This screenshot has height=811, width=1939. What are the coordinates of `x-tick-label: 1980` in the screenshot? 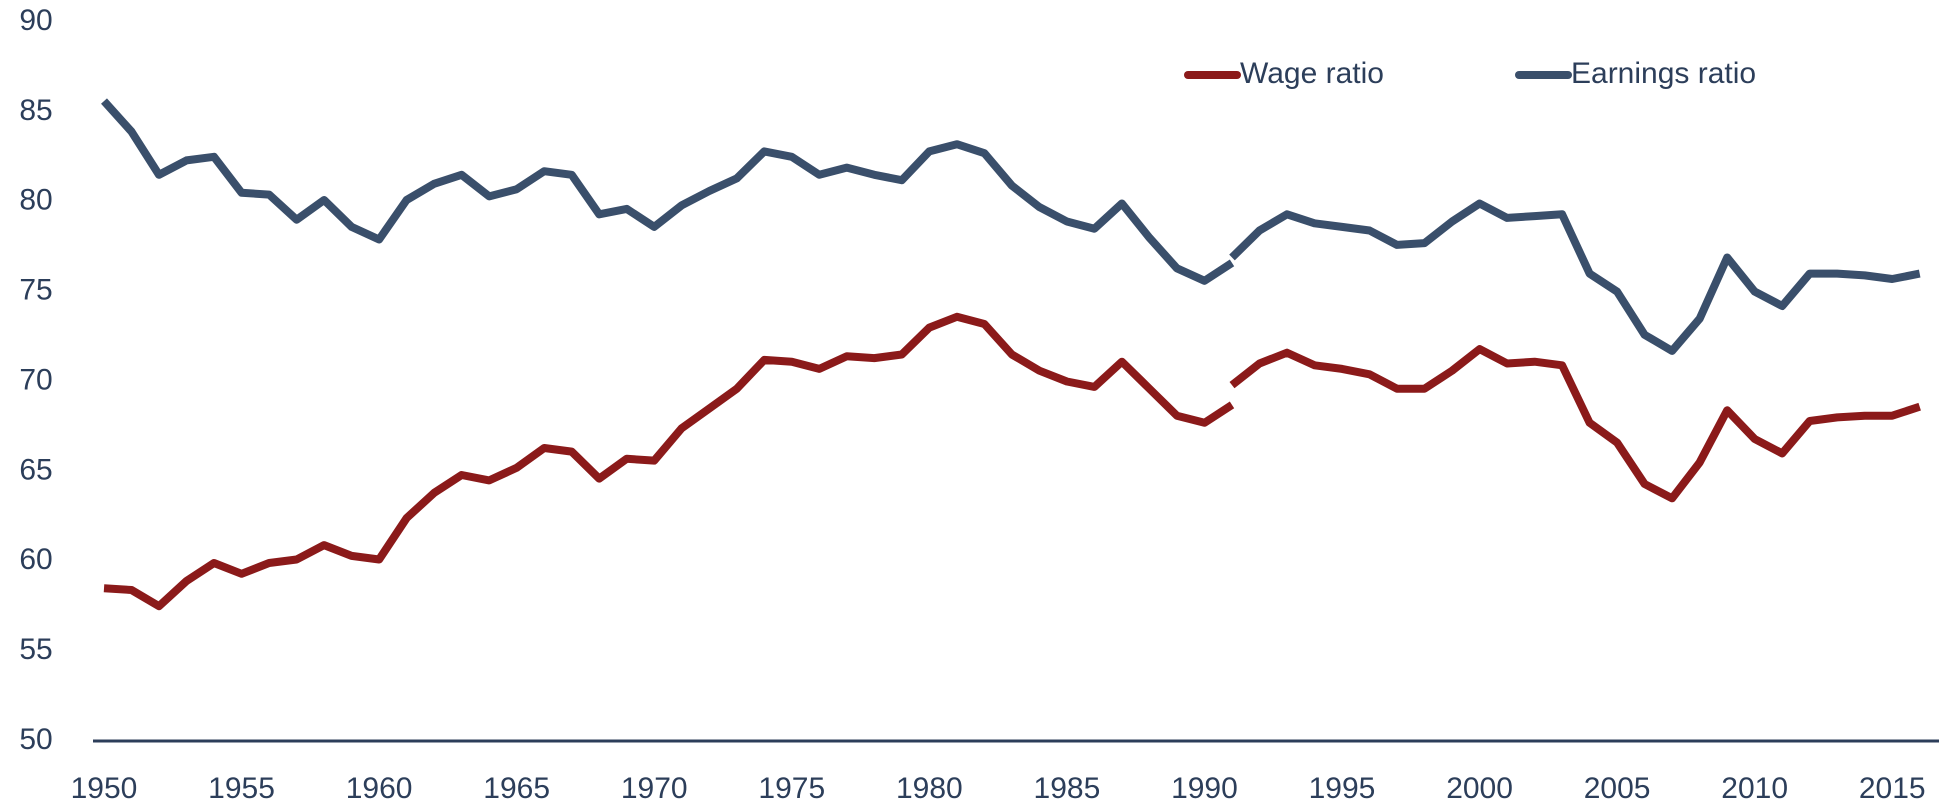 It's located at (929, 788).